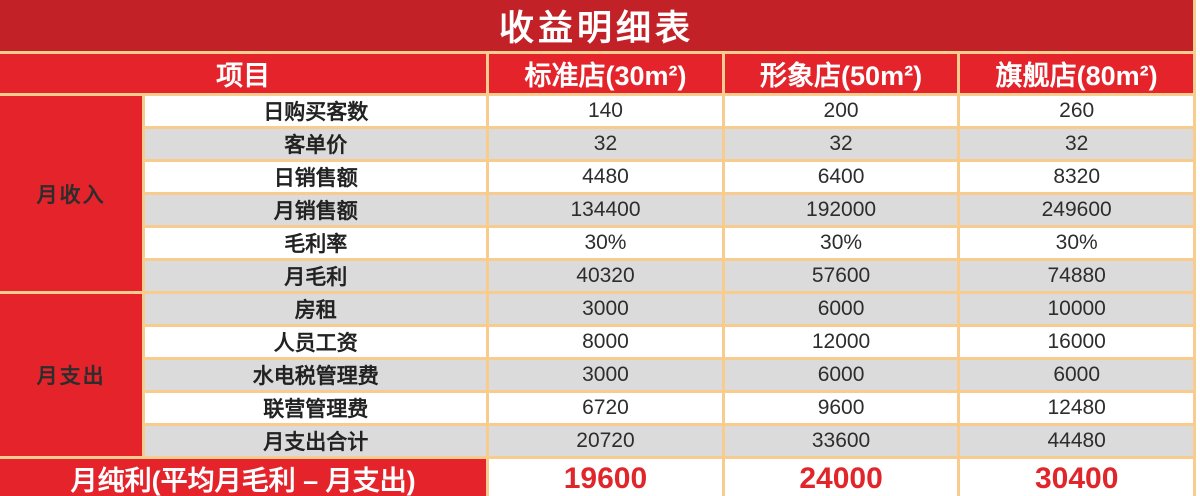 This screenshot has width=1200, height=496. I want to click on category-cell-monthly-income: 月收入, so click(71, 193).